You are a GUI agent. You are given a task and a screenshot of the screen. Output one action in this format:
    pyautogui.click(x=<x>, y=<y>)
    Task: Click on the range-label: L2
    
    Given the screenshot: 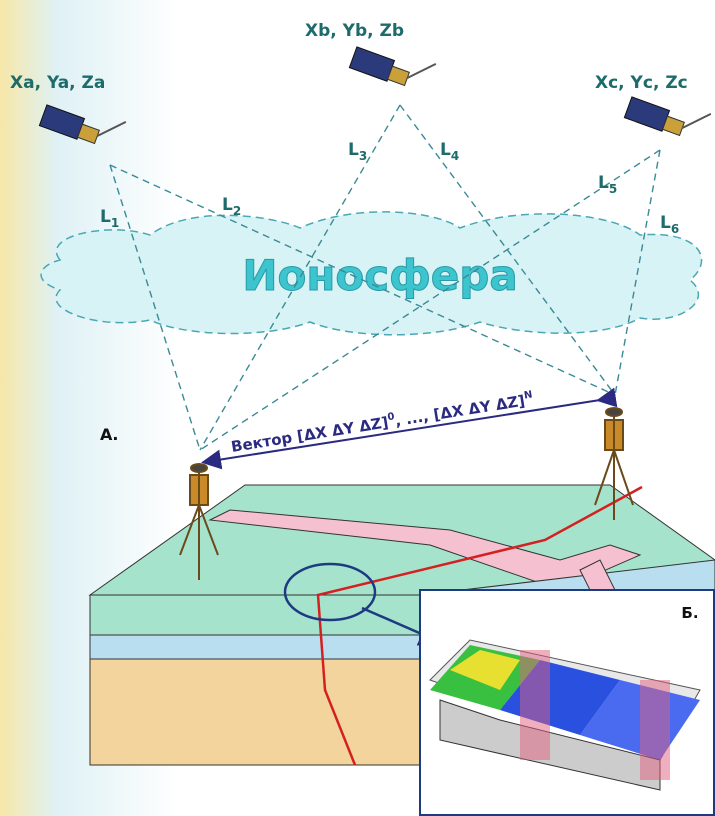 What is the action you would take?
    pyautogui.click(x=231, y=206)
    